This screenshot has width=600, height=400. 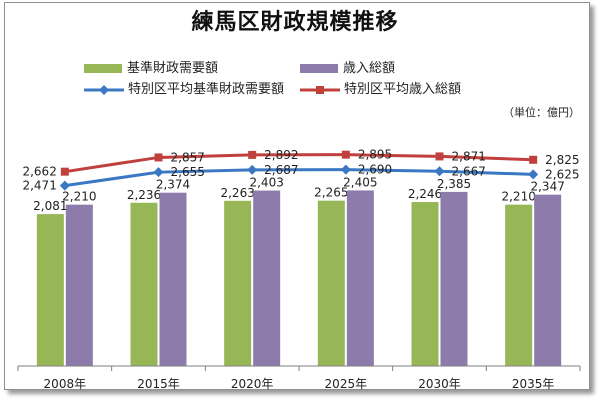 I want to click on bar-value-label: 2,374, so click(x=173, y=185).